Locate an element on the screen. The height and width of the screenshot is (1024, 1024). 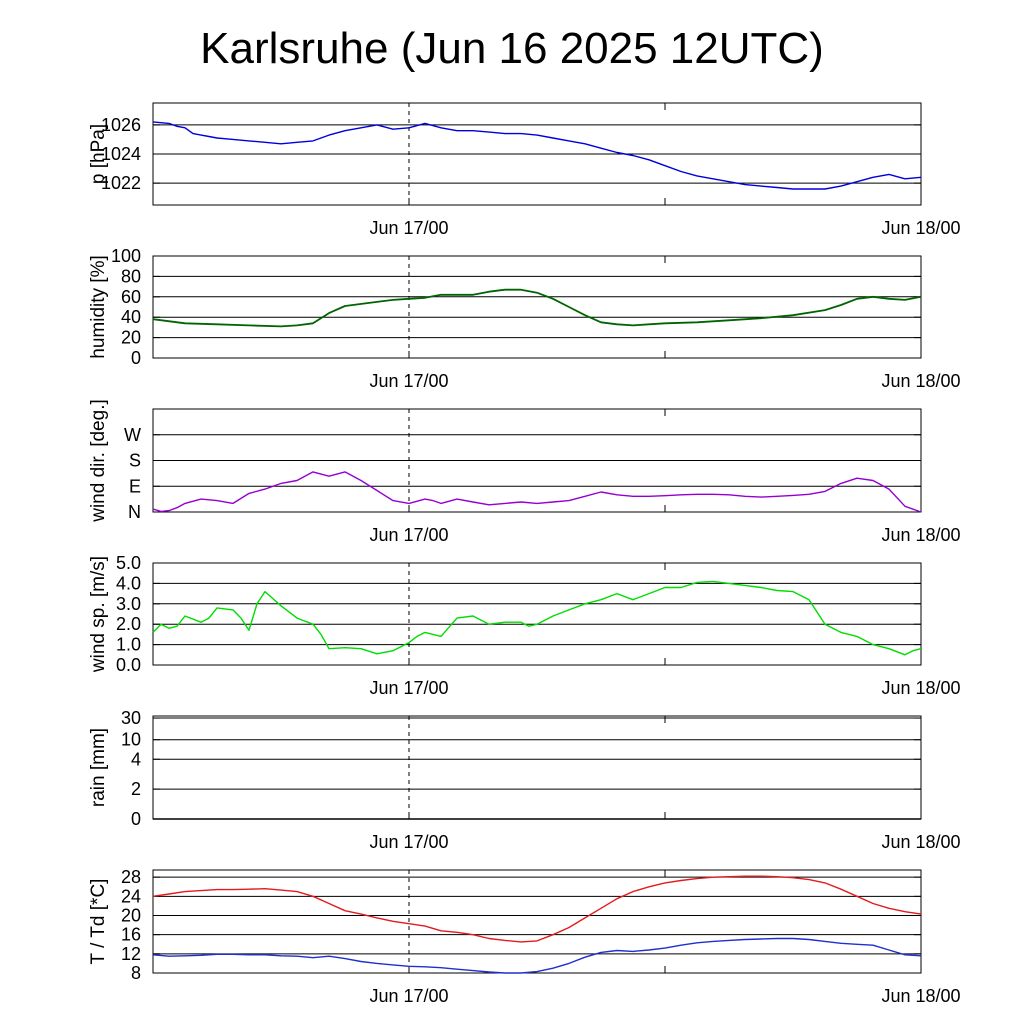
y-tick-label: W is located at coordinates (132, 435).